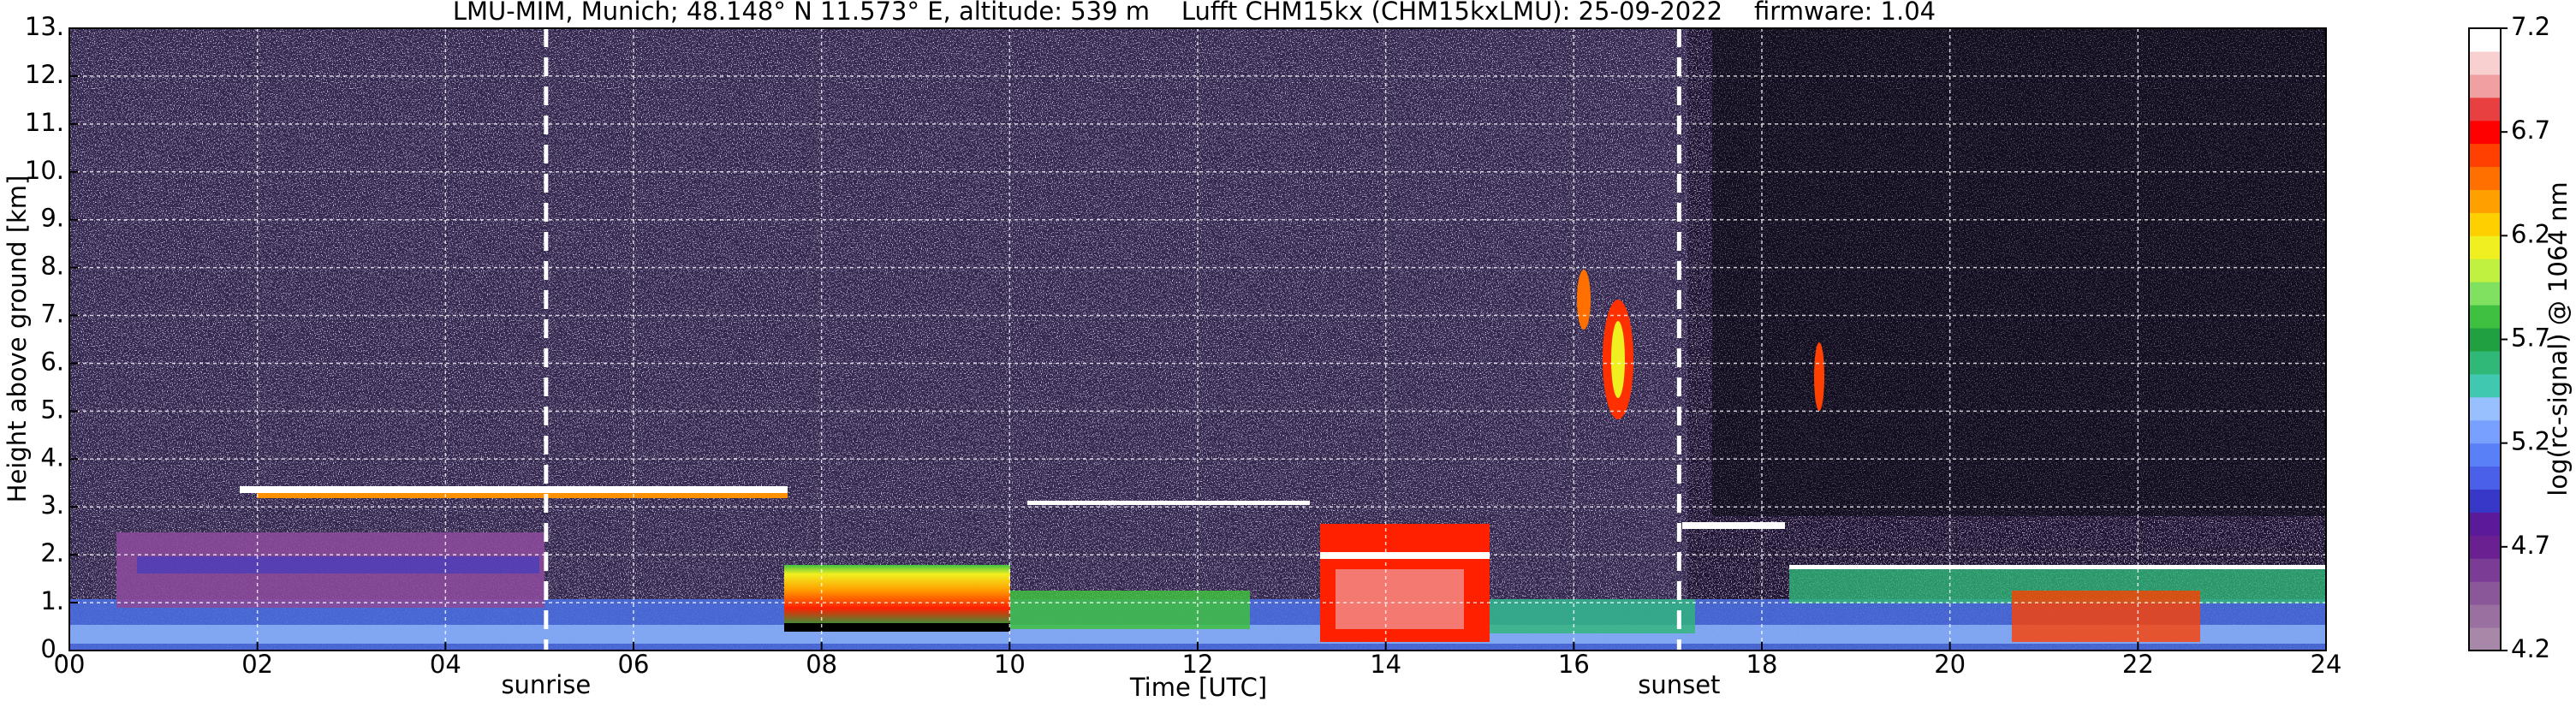 Image resolution: width=2576 pixels, height=707 pixels. I want to click on y-tick-label: 12., so click(44, 74).